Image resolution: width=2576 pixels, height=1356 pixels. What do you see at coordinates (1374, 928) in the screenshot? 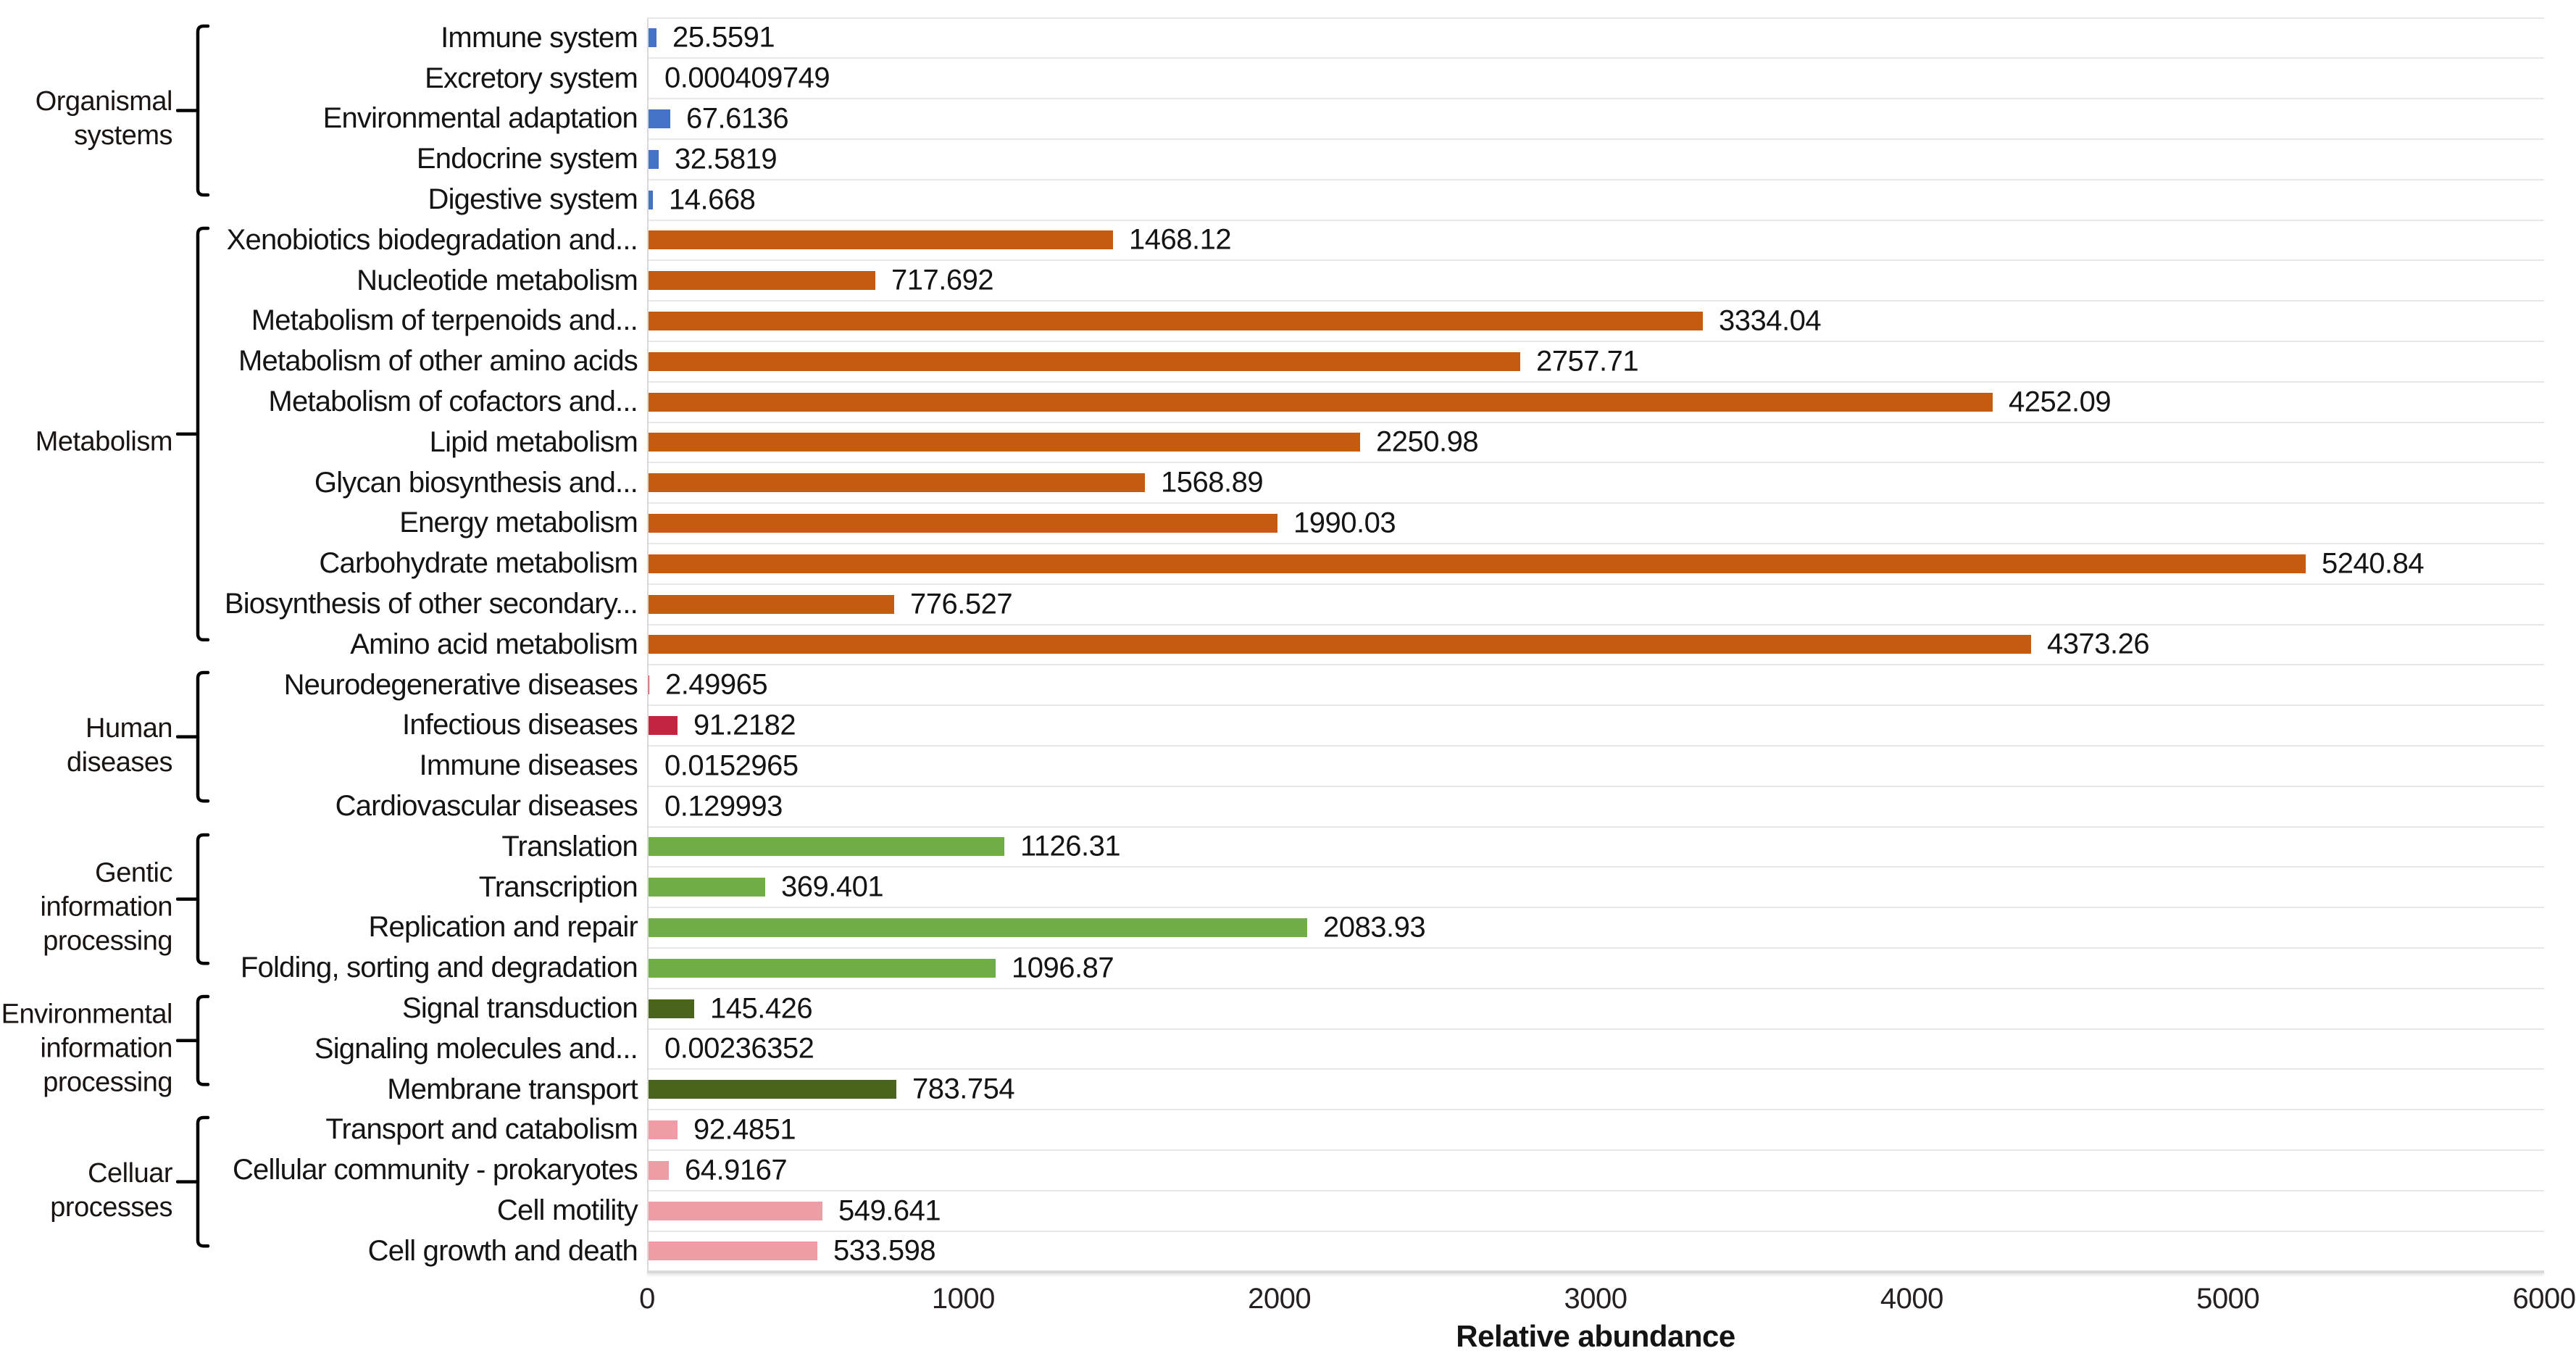
I see `value-label: 2083.93` at bounding box center [1374, 928].